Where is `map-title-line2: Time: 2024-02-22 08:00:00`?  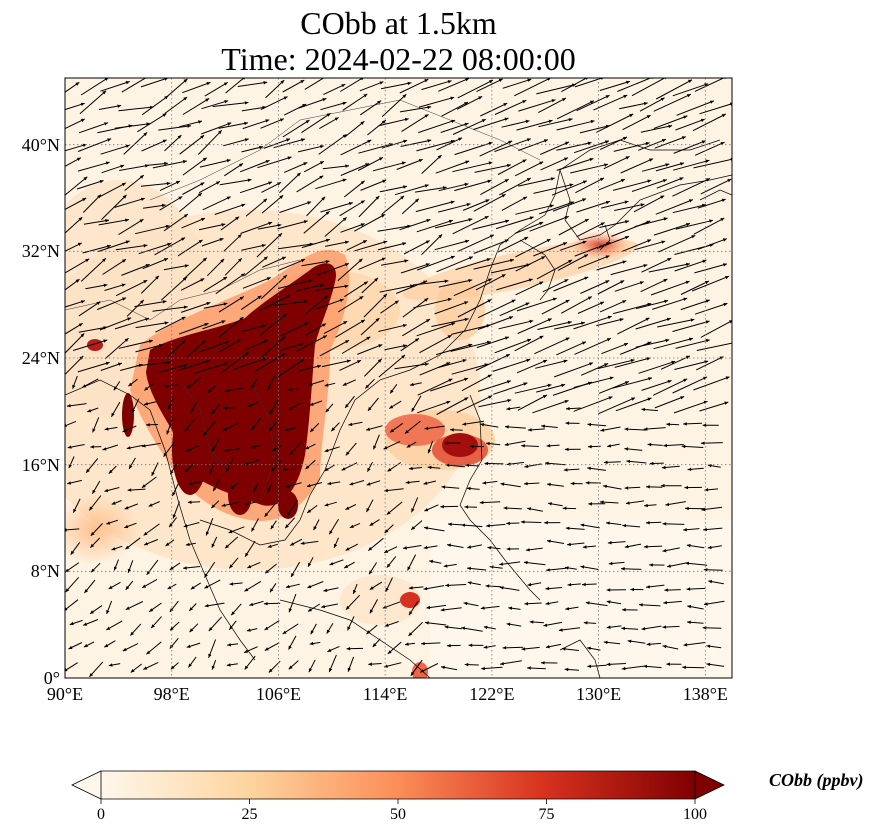 map-title-line2: Time: 2024-02-22 08:00:00 is located at coordinates (398, 59).